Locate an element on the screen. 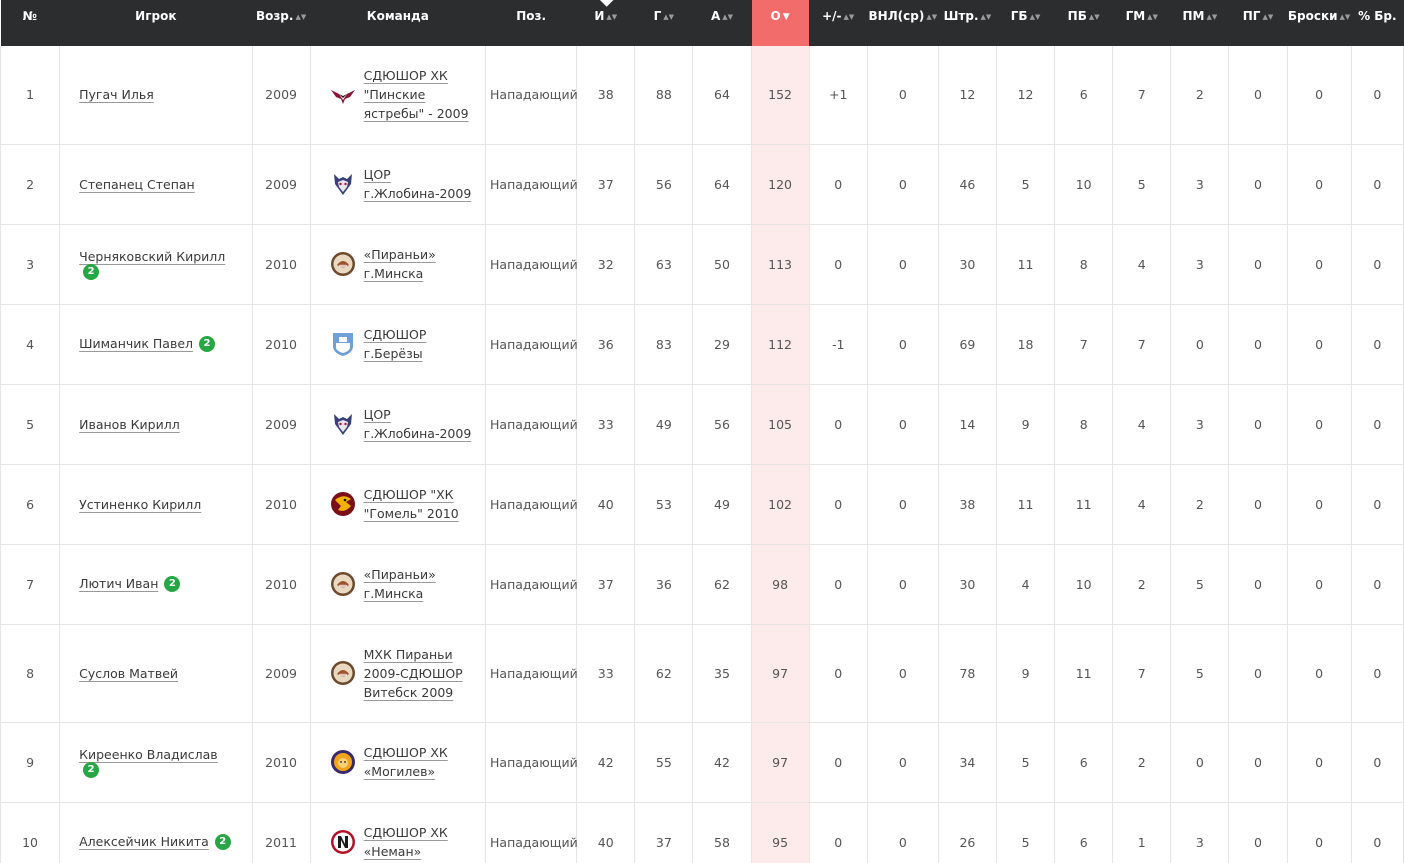  player-link: Шиманчик Павел is located at coordinates (136, 343).